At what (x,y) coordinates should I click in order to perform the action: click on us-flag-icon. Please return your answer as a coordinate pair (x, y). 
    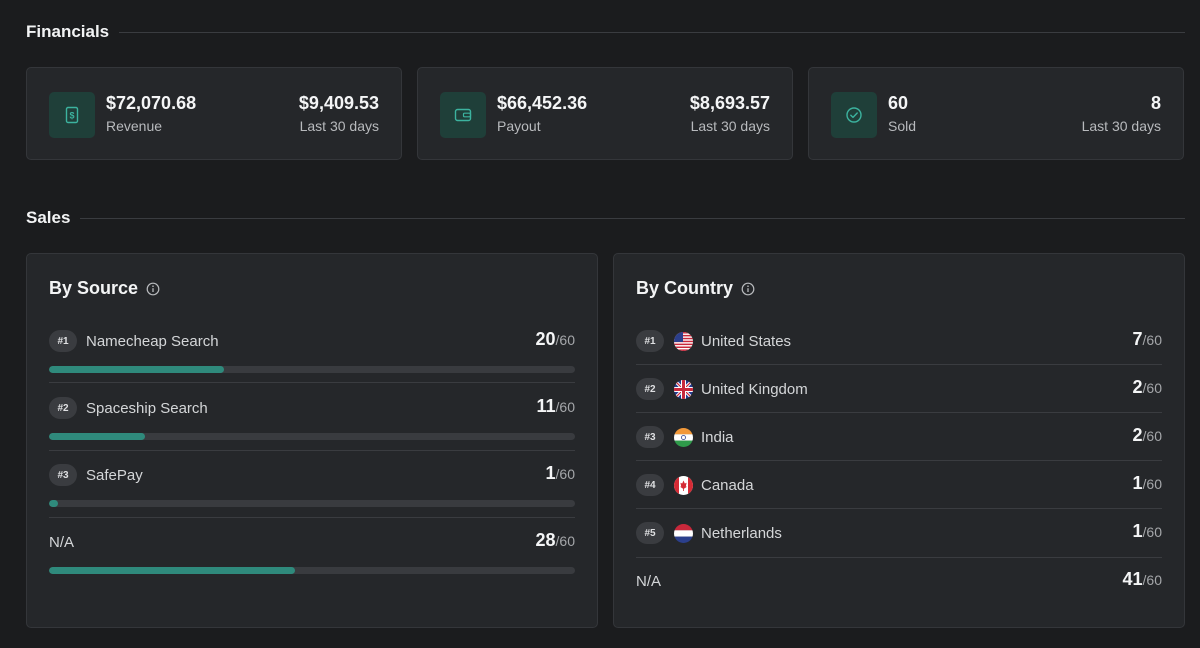
    Looking at the image, I should click on (683, 341).